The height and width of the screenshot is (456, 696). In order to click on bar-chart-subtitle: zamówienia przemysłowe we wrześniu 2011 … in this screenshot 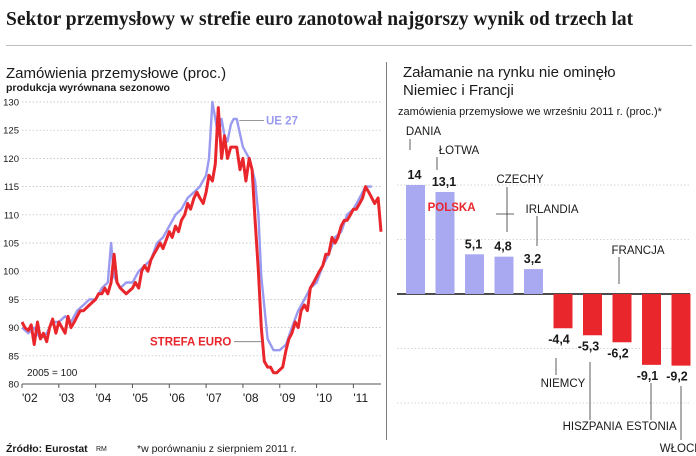, I will do `click(530, 112)`.